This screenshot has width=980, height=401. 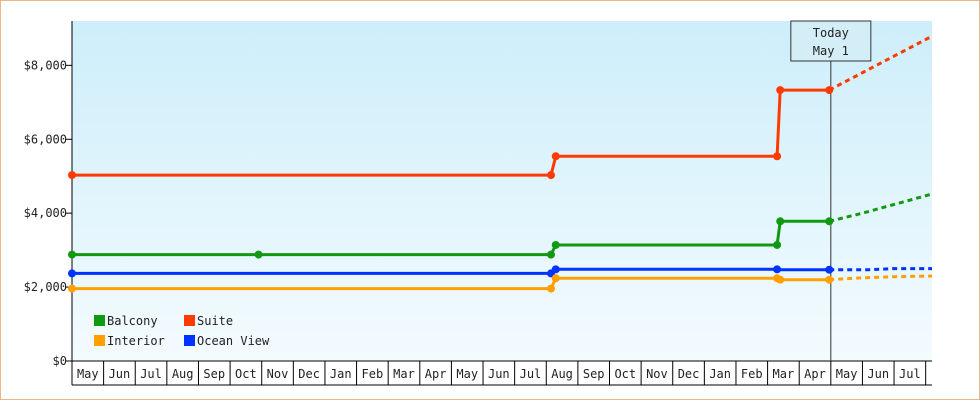 What do you see at coordinates (45, 287) in the screenshot?
I see `y-tick-label: $2,000` at bounding box center [45, 287].